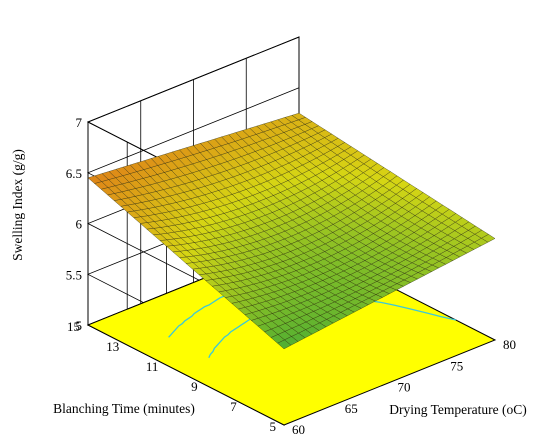 Image resolution: width=541 pixels, height=434 pixels. What do you see at coordinates (74, 173) in the screenshot?
I see `z-tick-label: 6.5` at bounding box center [74, 173].